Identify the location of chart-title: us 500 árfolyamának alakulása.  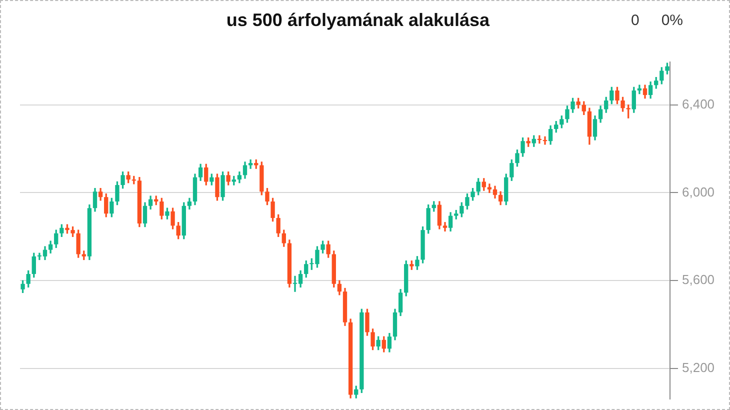
(358, 20).